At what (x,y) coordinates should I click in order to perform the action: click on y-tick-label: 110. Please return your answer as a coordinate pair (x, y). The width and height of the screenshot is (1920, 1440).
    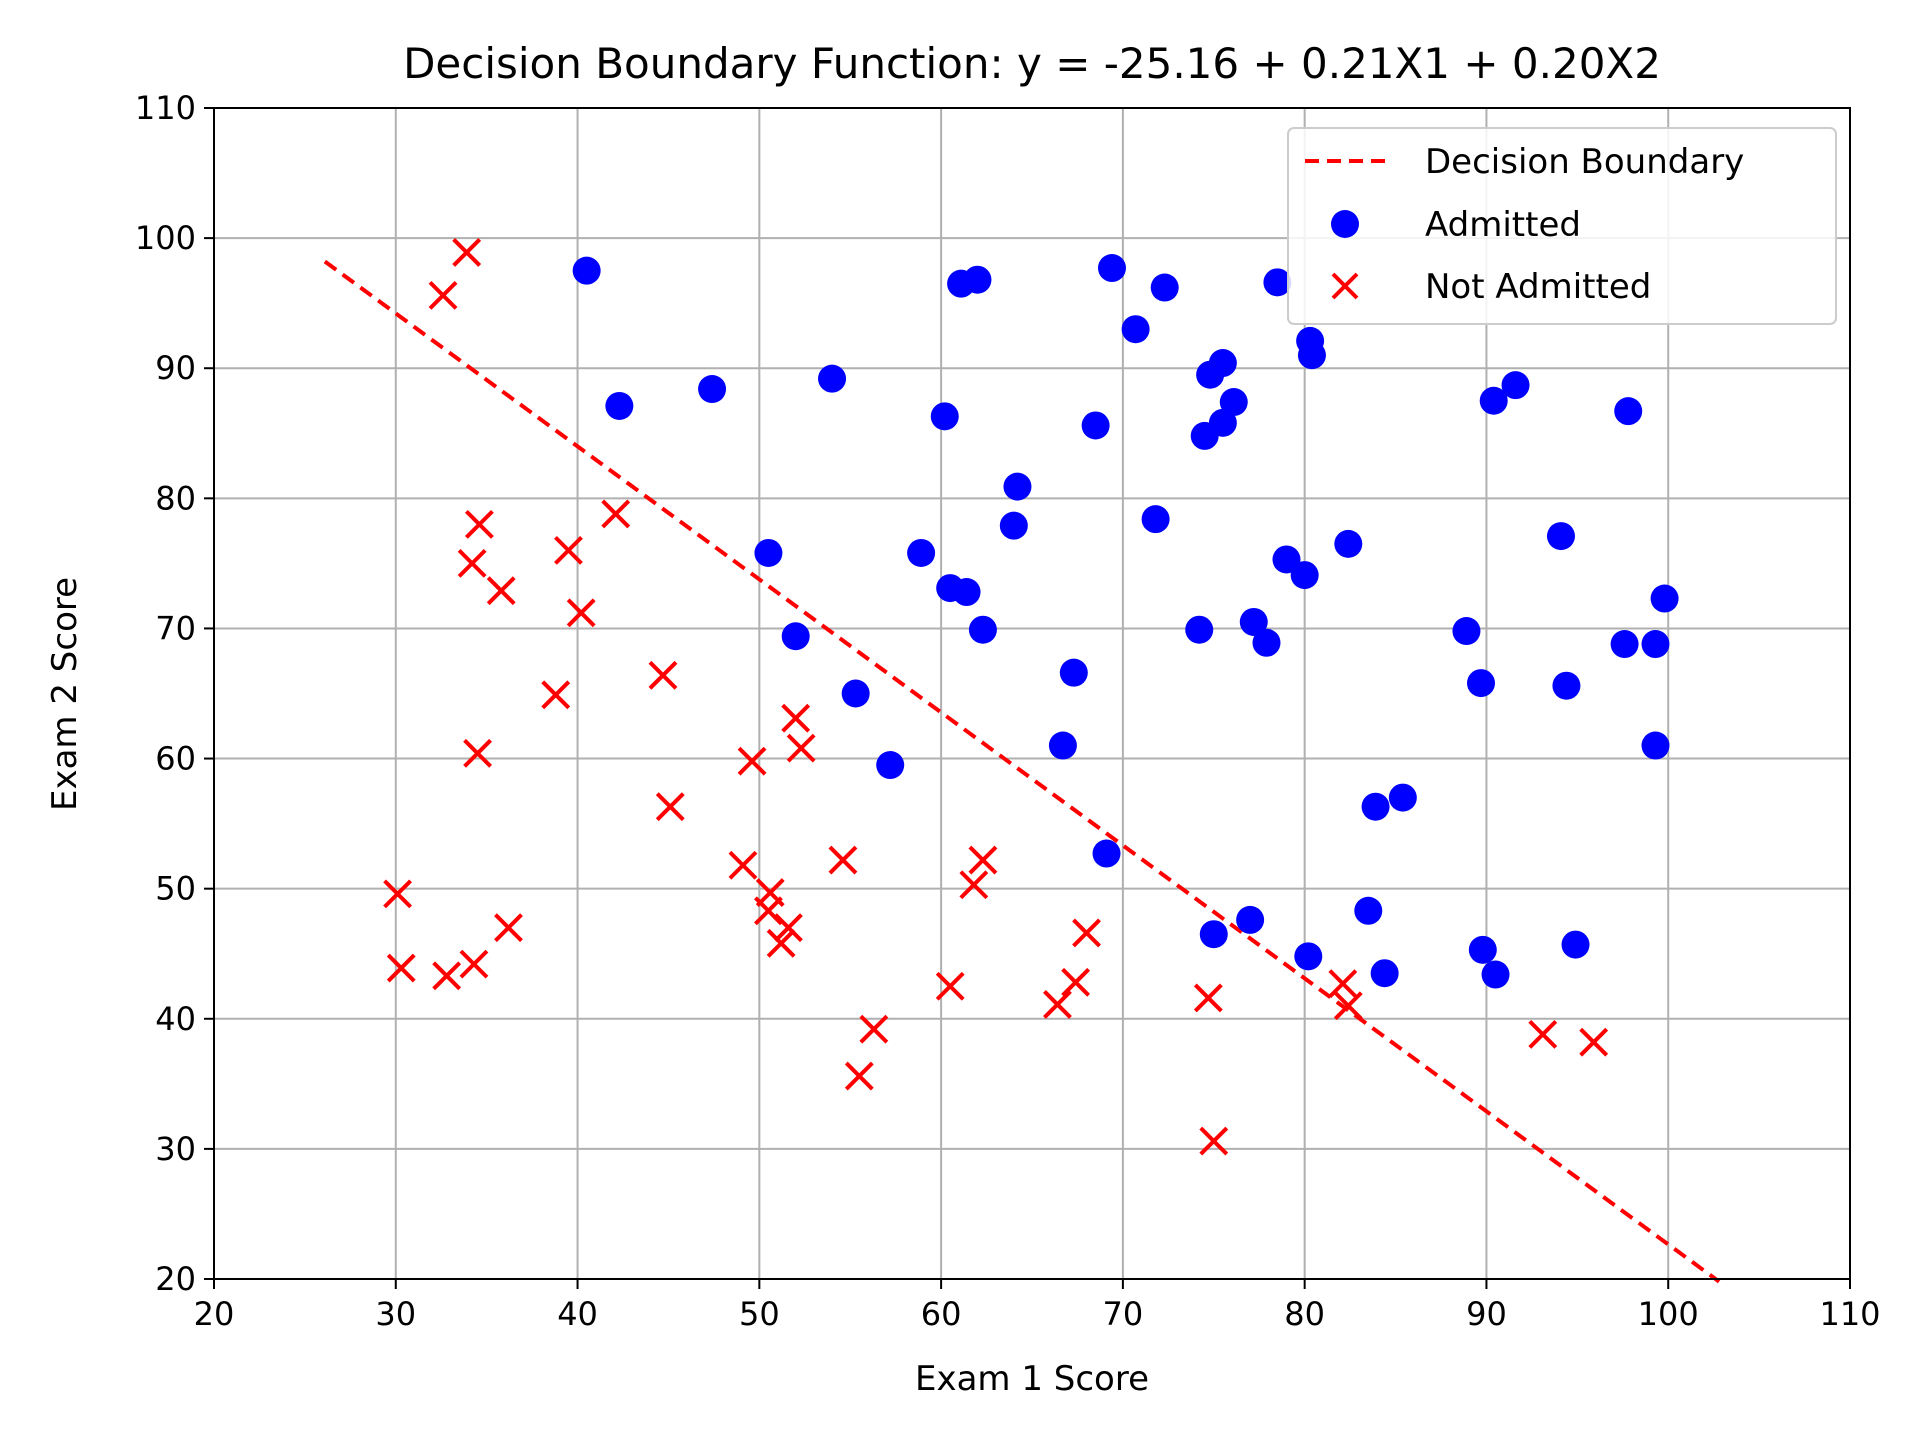
    Looking at the image, I should click on (165, 108).